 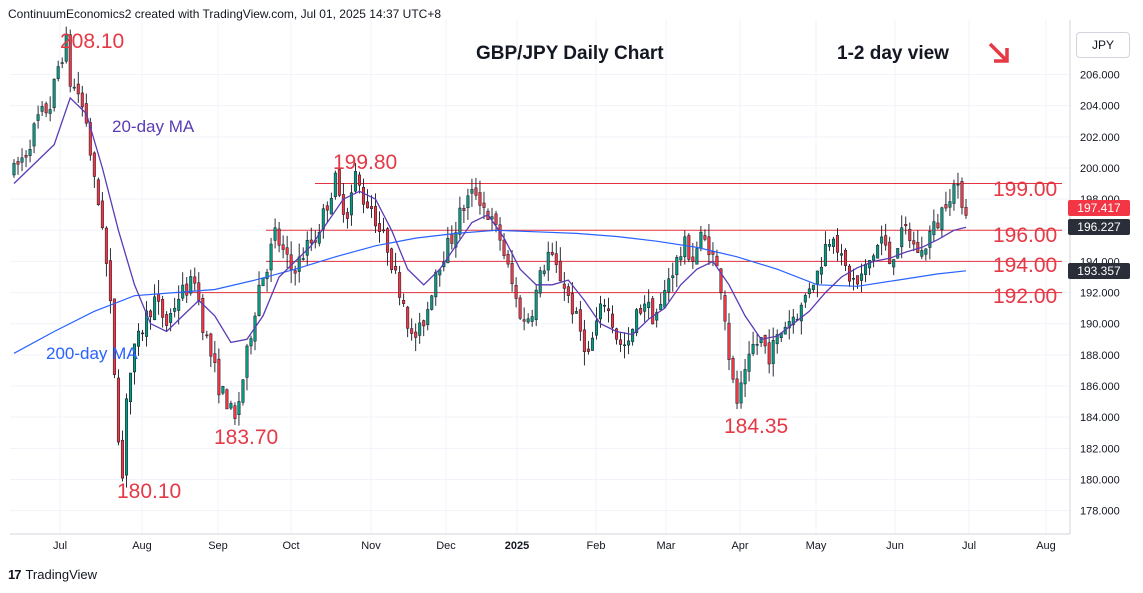 What do you see at coordinates (1100, 294) in the screenshot?
I see `y-tick-label: 192.000` at bounding box center [1100, 294].